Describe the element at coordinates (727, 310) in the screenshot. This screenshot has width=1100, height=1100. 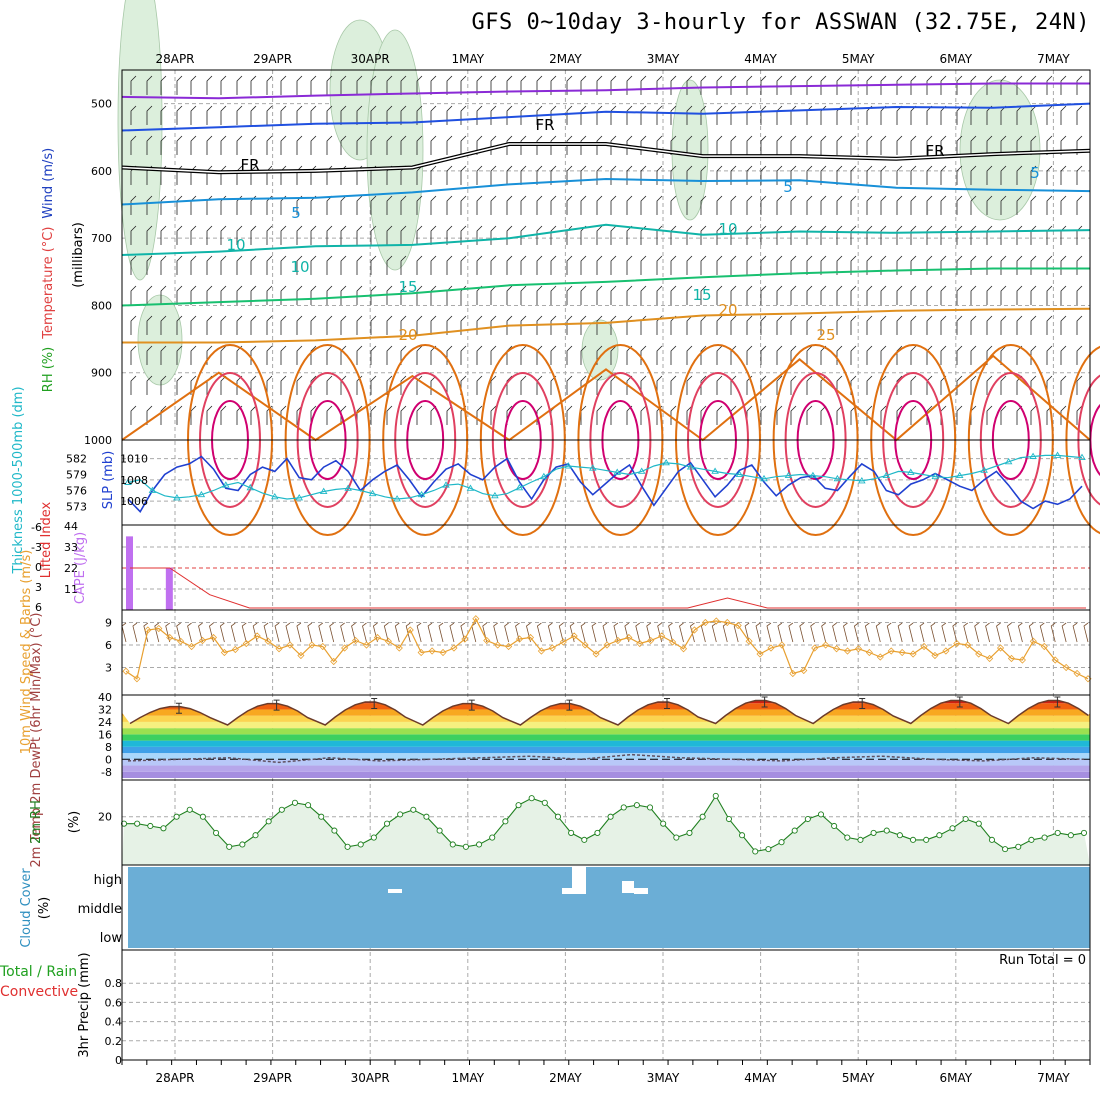
I see `contour-label: 20` at that location.